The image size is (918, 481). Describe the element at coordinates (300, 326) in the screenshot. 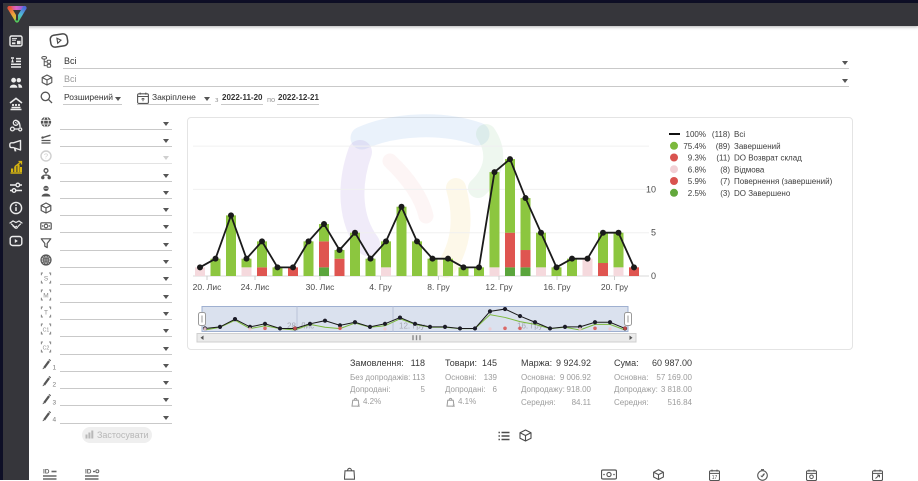

I see `svg-text: 28. Лис` at that location.